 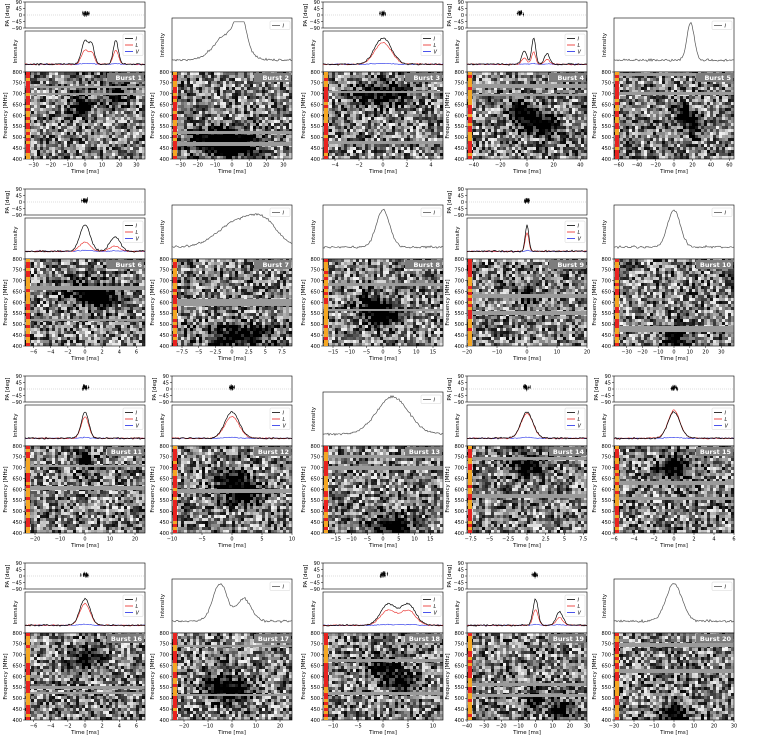 I want to click on time-tick-label: −10, so click(x=215, y=166).